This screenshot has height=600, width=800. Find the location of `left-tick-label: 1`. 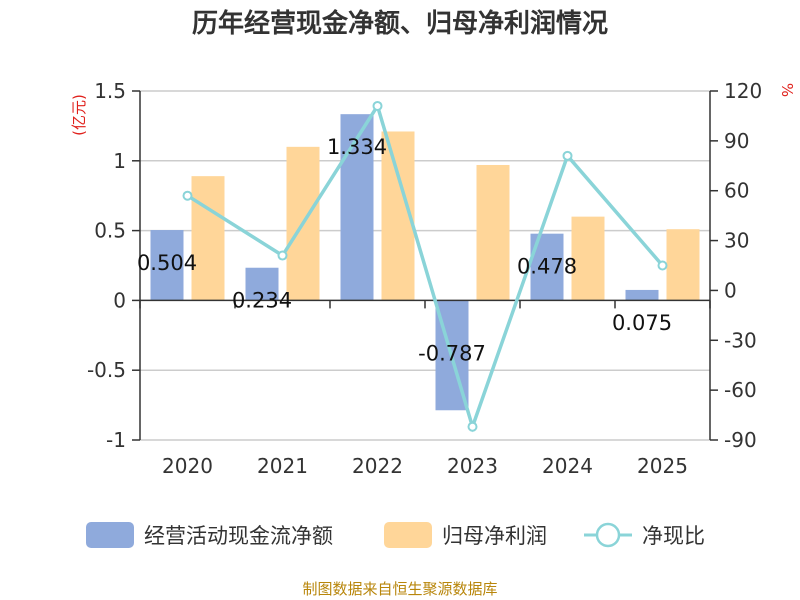

left-tick-label: 1 is located at coordinates (119, 161).